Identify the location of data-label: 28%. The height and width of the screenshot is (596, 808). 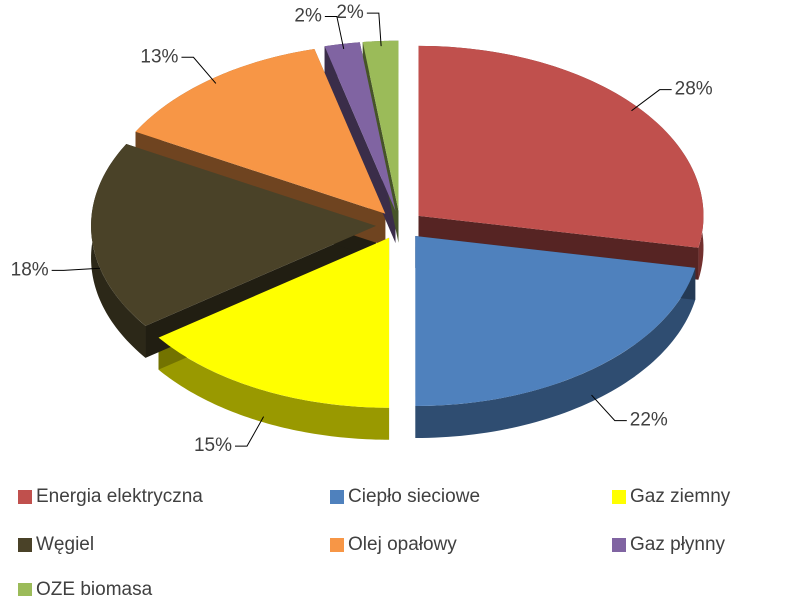
(694, 89).